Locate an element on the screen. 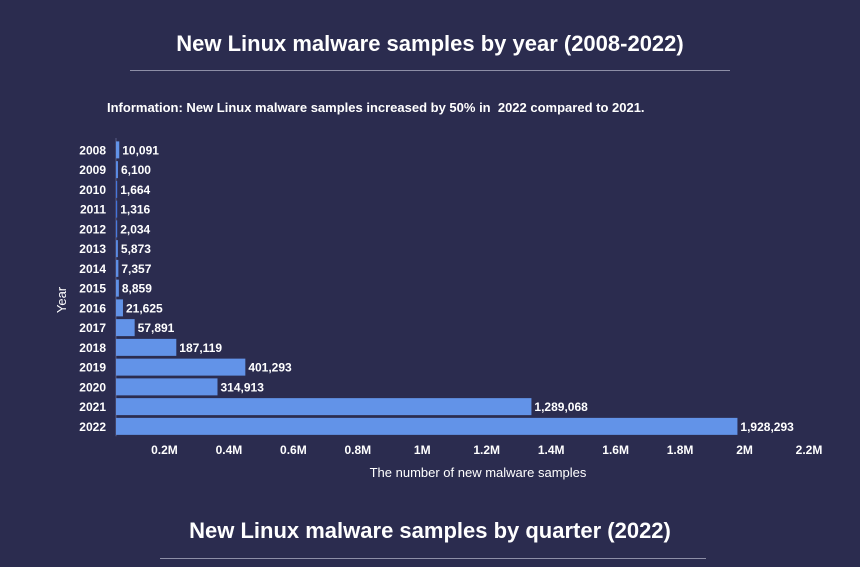  y-tick-label: 2009 is located at coordinates (92, 170).